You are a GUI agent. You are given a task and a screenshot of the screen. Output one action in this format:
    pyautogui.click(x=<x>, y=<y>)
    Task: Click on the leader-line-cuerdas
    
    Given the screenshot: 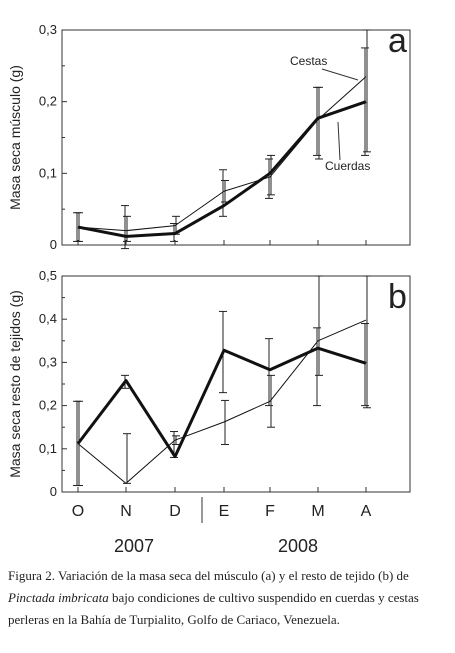 What is the action you would take?
    pyautogui.click(x=339, y=141)
    